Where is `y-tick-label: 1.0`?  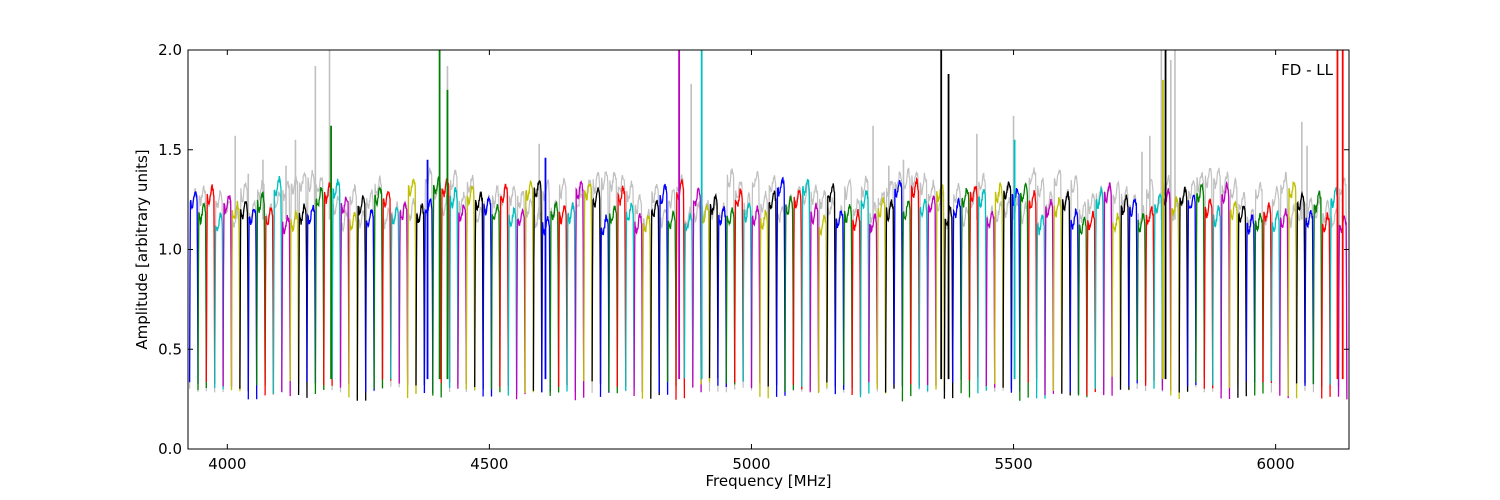 y-tick-label: 1.0 is located at coordinates (170, 250).